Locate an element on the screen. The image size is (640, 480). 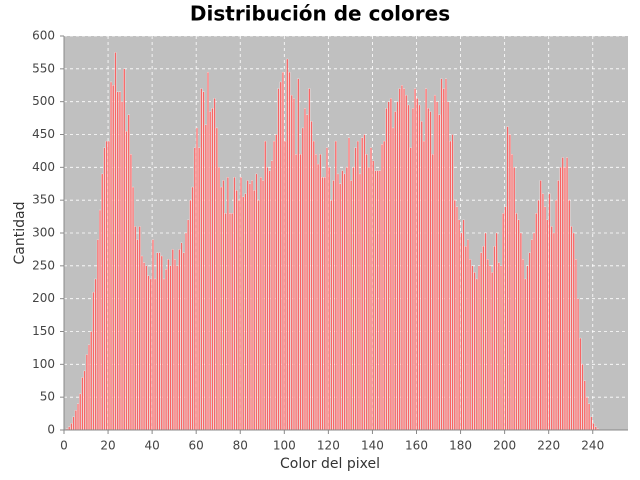
x-tick-label: 220 is located at coordinates (548, 446).